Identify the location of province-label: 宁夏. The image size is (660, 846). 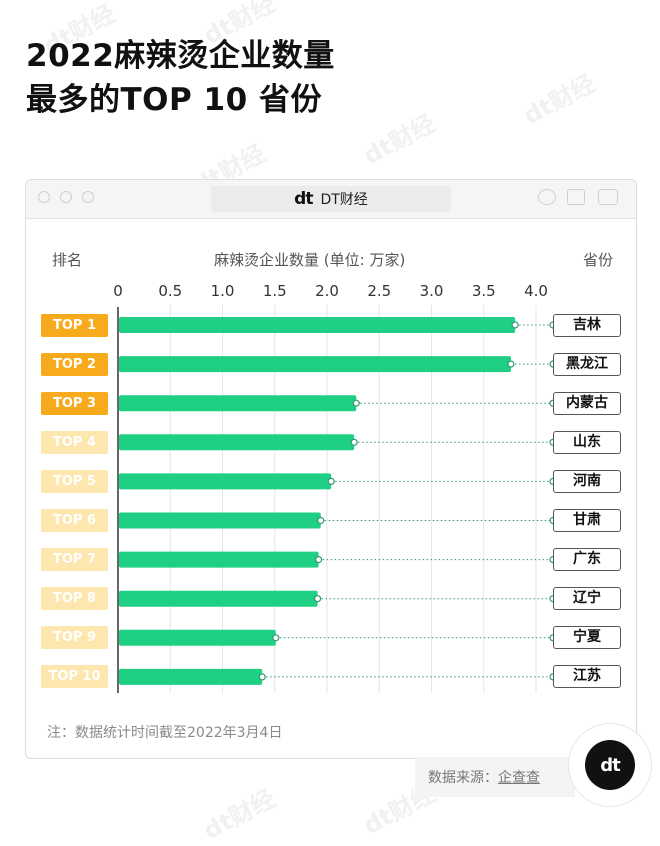
(587, 638).